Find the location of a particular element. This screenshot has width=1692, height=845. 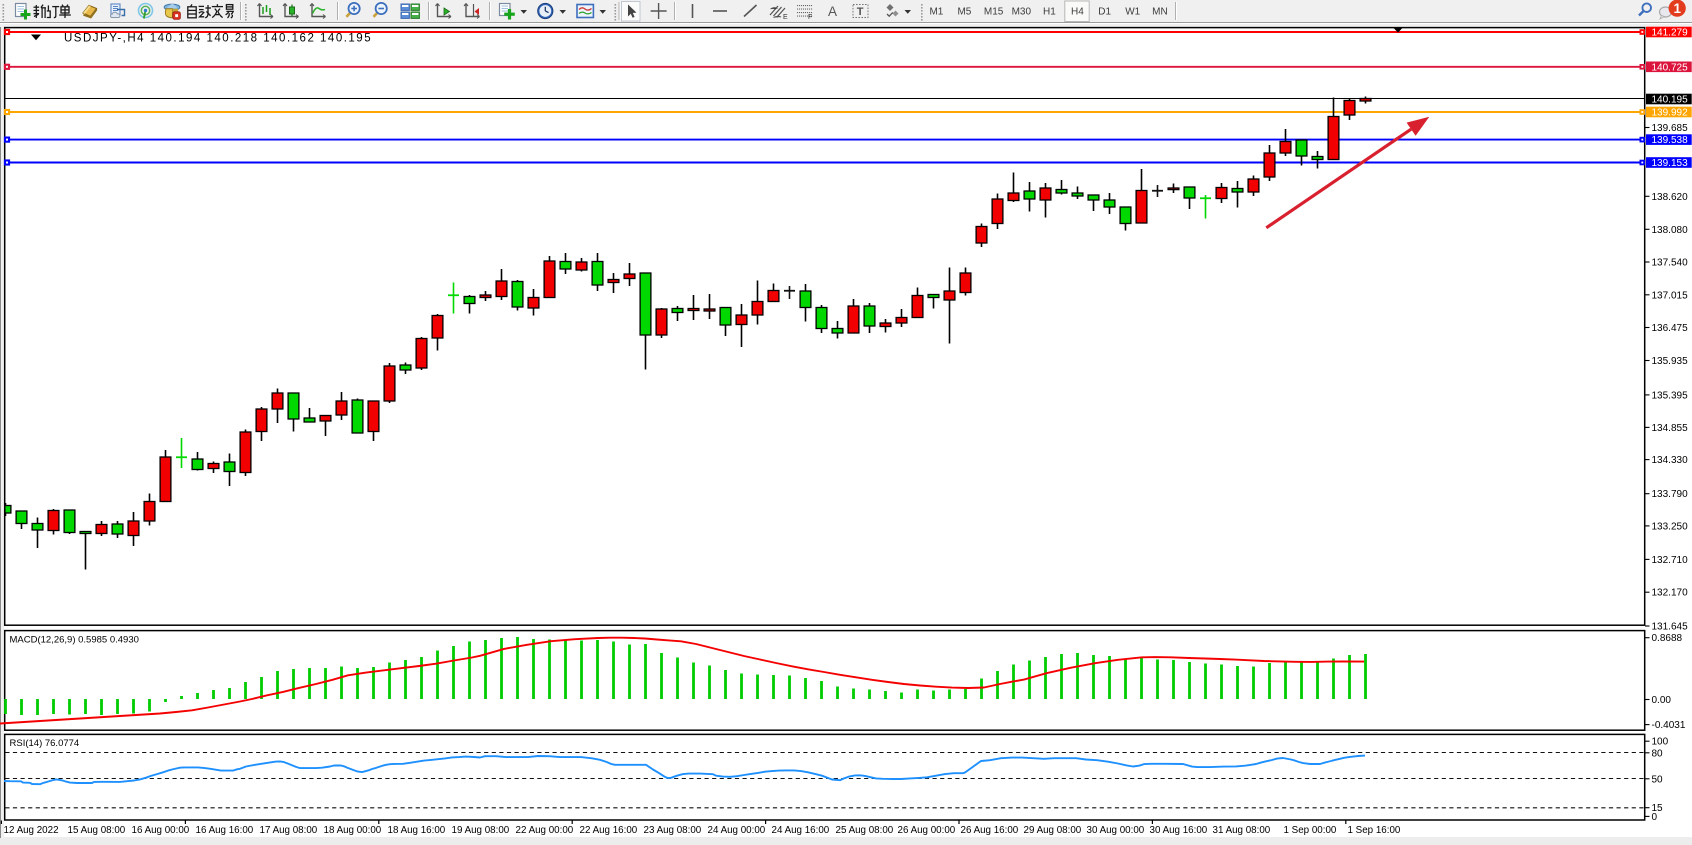

svg-text: A is located at coordinates (832, 11).